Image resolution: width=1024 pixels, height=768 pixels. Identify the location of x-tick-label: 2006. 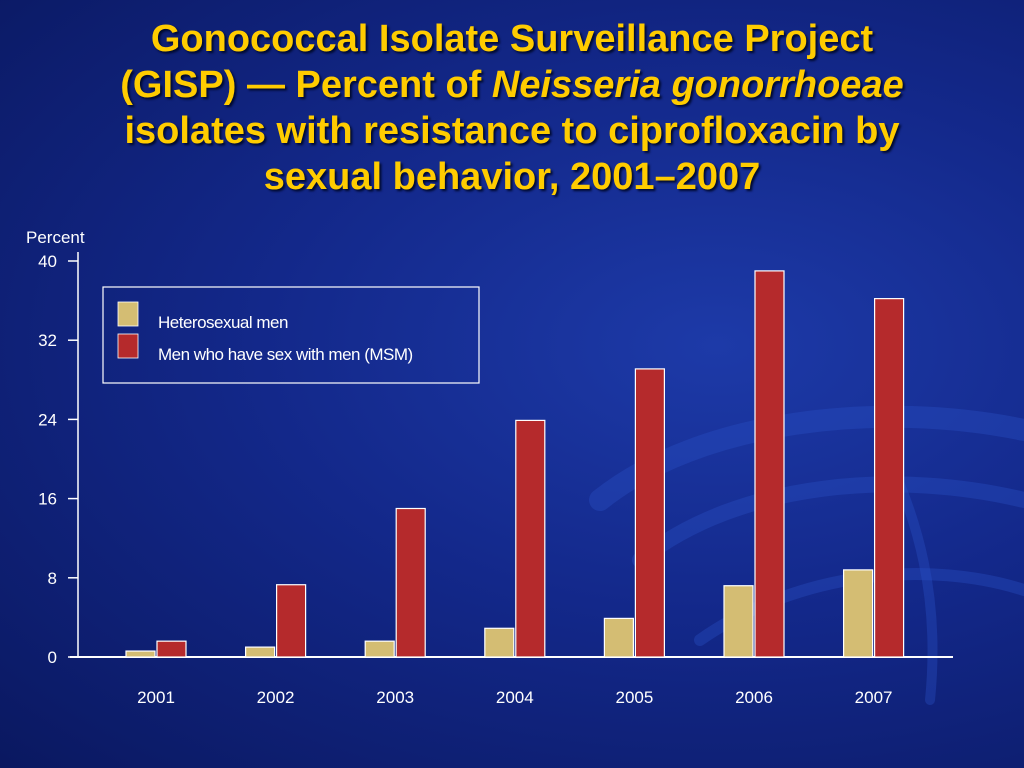
(754, 697).